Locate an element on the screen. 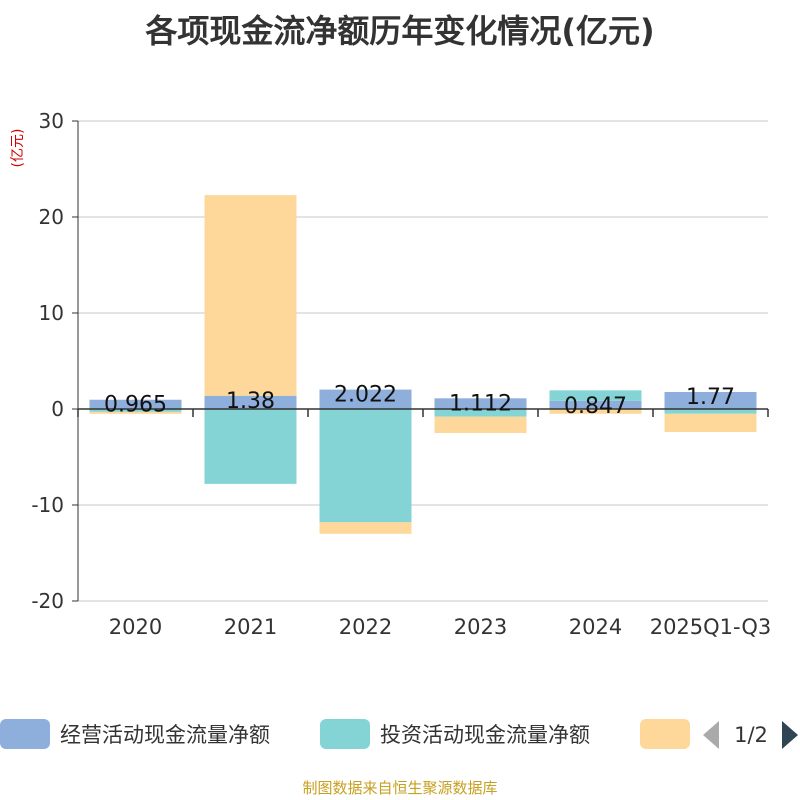 Image resolution: width=800 pixels, height=800 pixels. legend-next-icon is located at coordinates (790, 735).